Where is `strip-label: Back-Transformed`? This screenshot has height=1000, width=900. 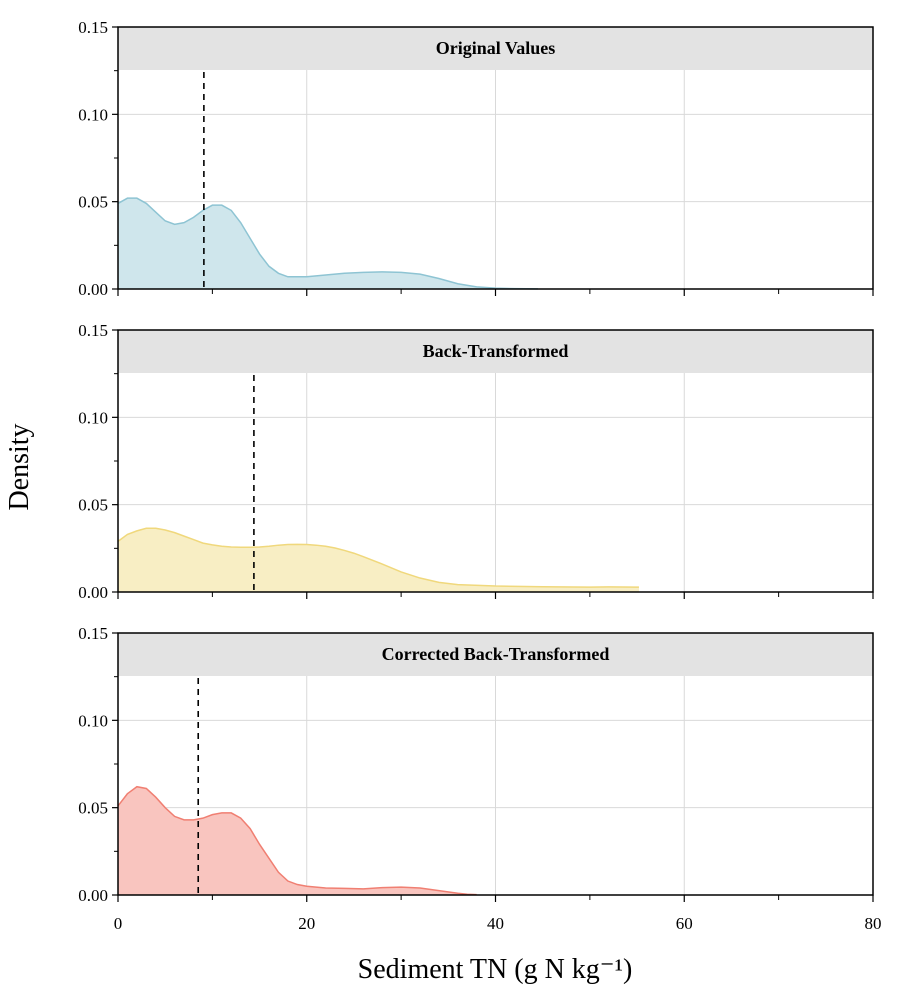 strip-label: Back-Transformed is located at coordinates (496, 351).